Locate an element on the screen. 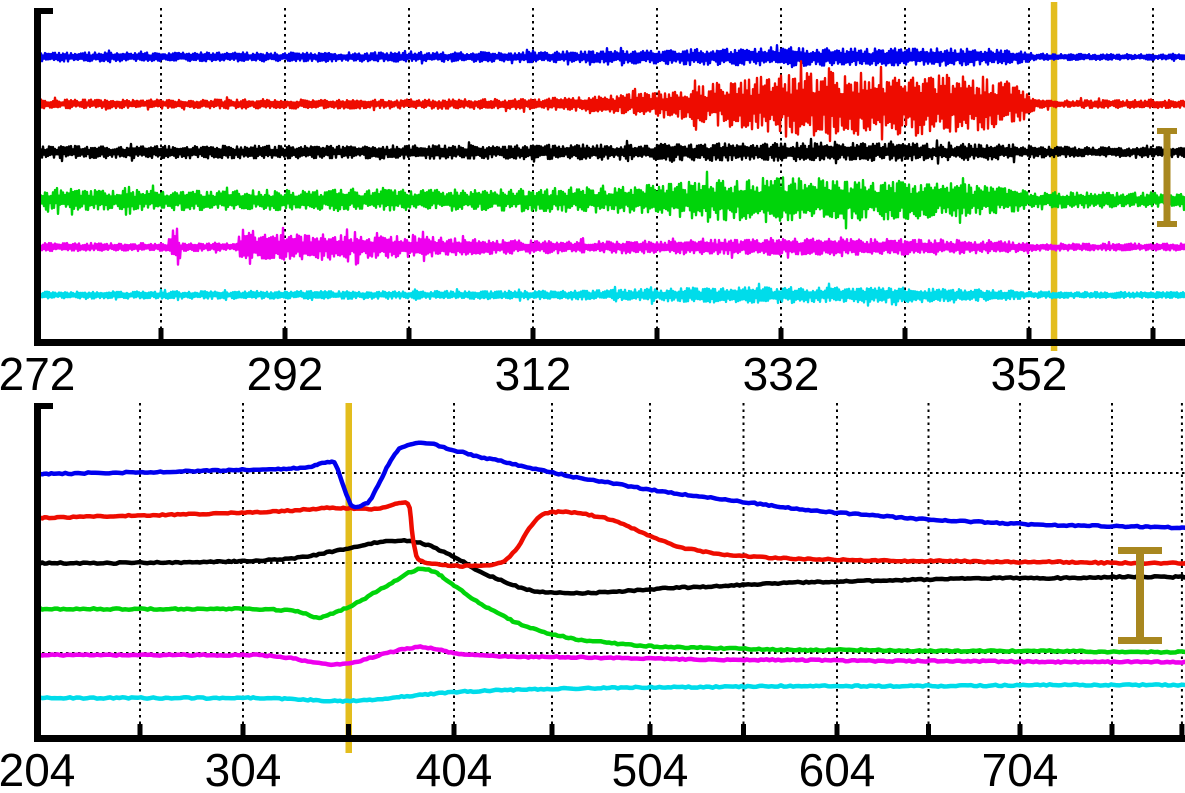  x-tick-label-704: 704 is located at coordinates (1020, 768).